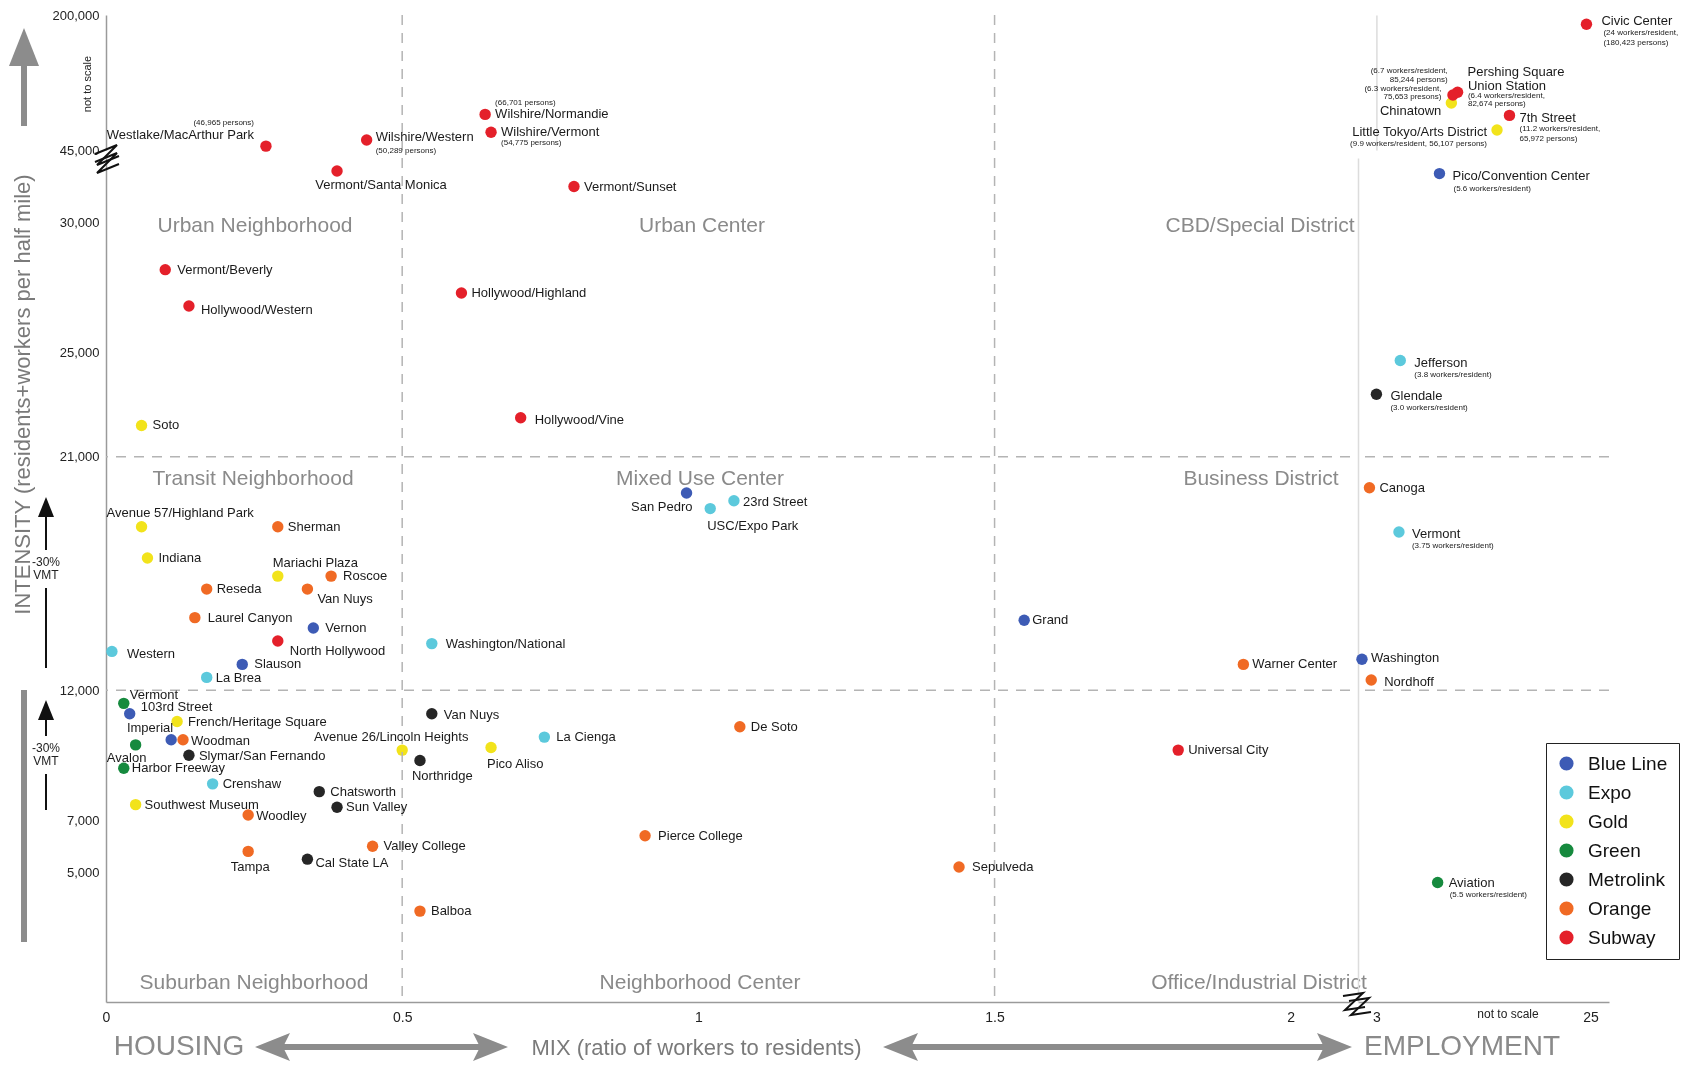 This screenshot has width=1689, height=1066. What do you see at coordinates (1228, 750) in the screenshot?
I see `annotation: Universal City` at bounding box center [1228, 750].